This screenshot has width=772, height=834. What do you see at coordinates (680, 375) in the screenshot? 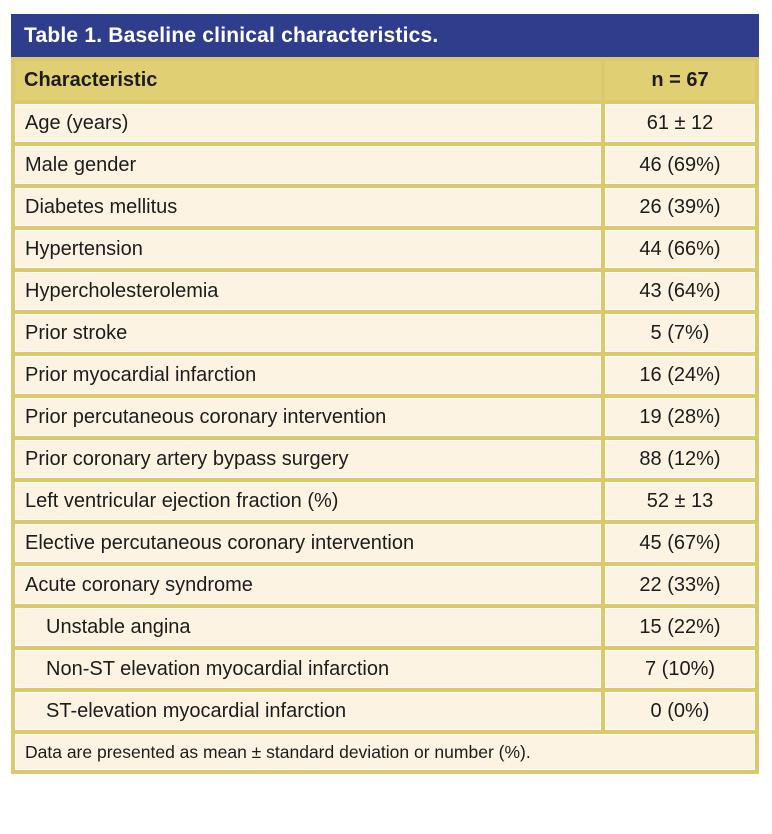
I see `row-value: 16 (24%)` at bounding box center [680, 375].